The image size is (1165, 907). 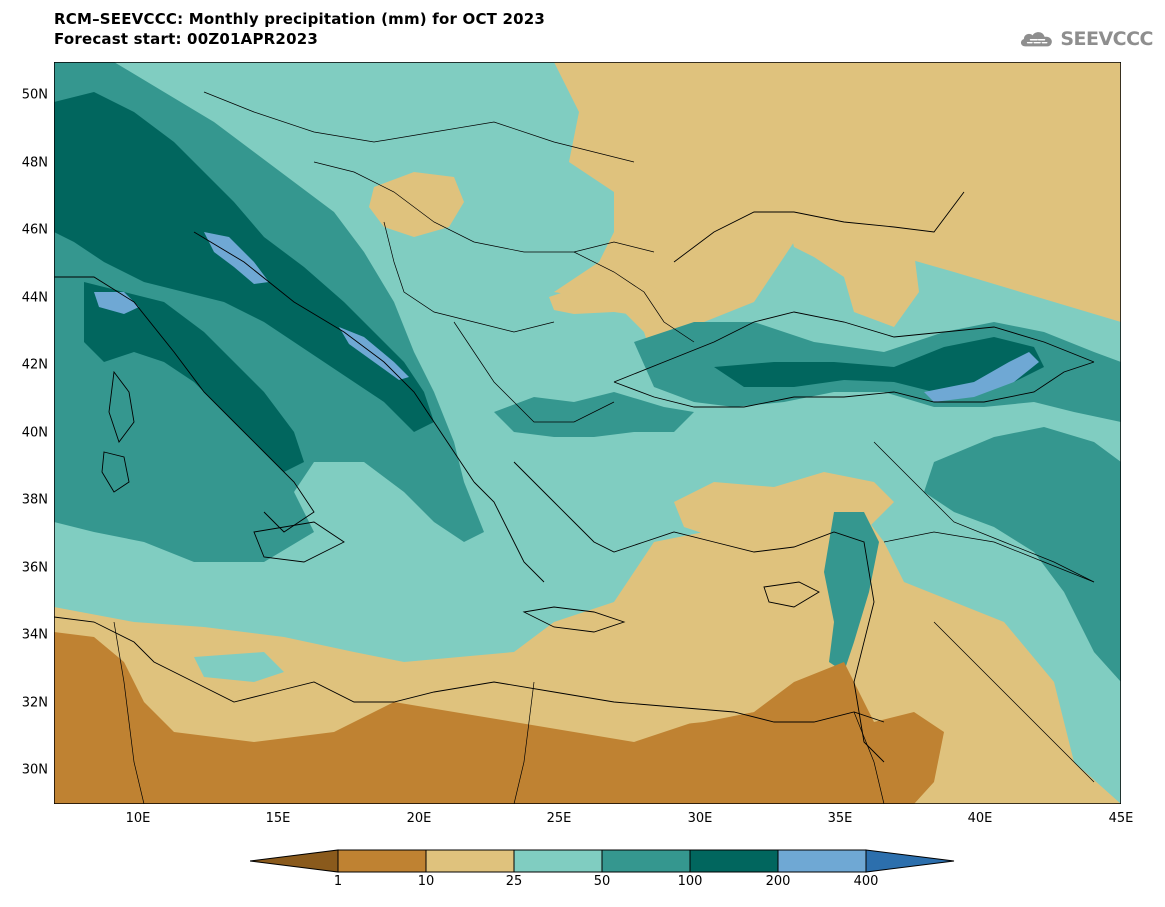 I want to click on lat-label-48n: 48N, so click(x=34, y=163).